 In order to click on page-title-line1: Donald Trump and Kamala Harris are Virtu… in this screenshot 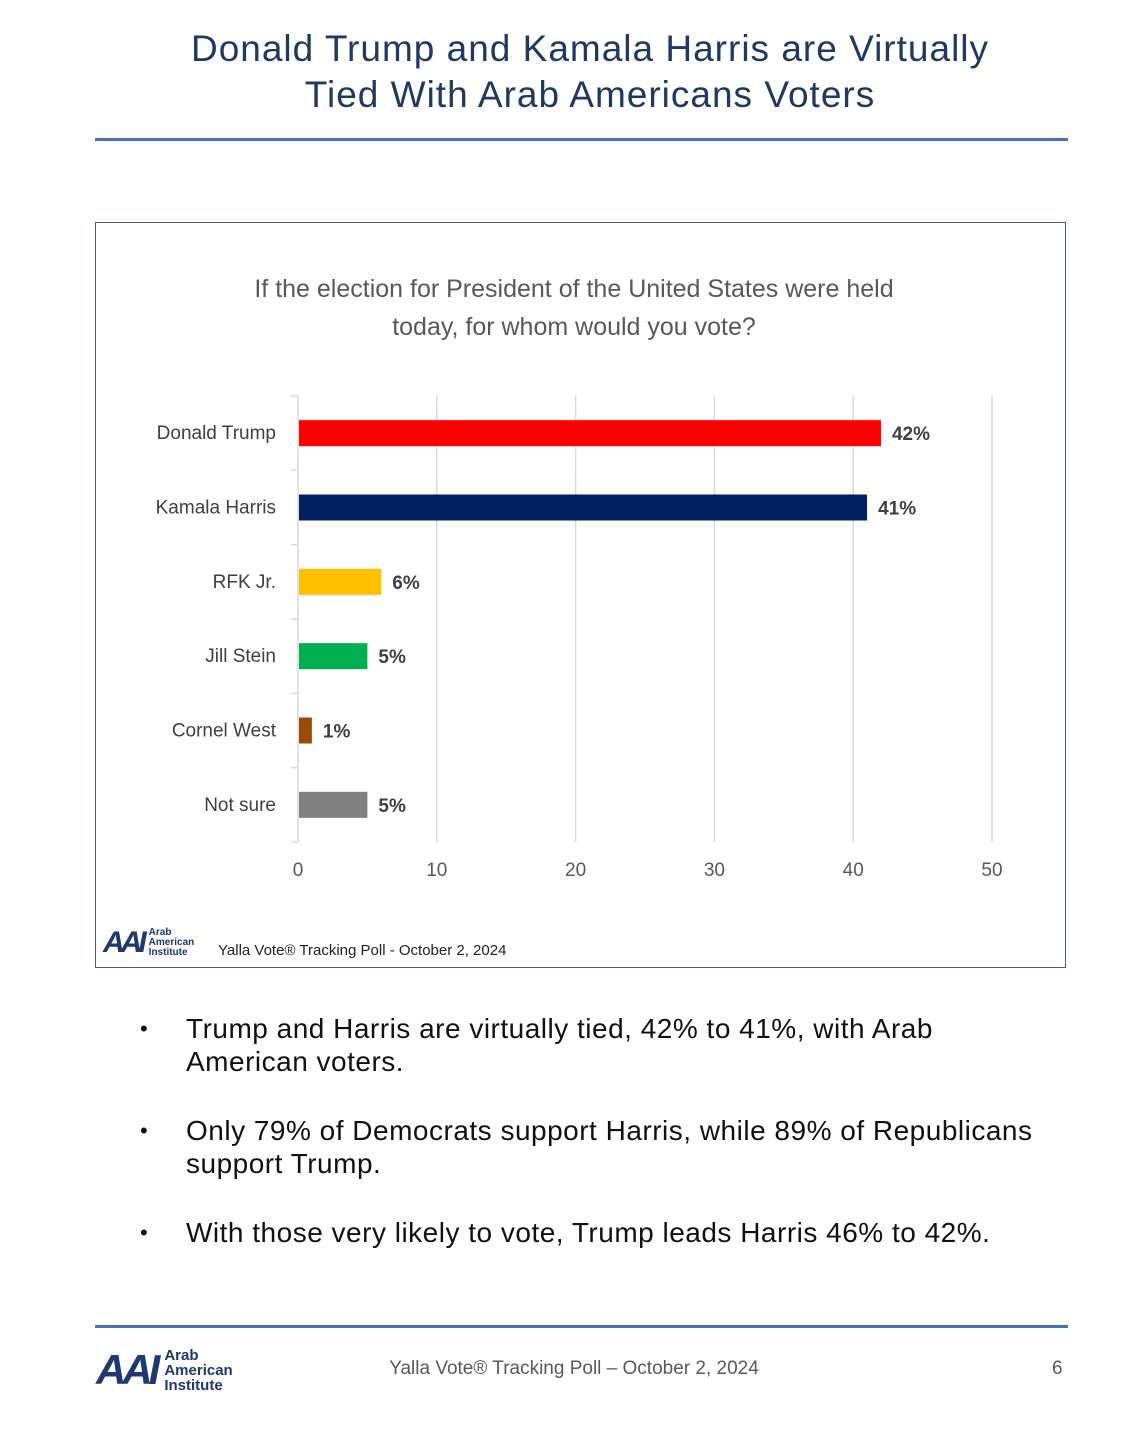, I will do `click(590, 48)`.